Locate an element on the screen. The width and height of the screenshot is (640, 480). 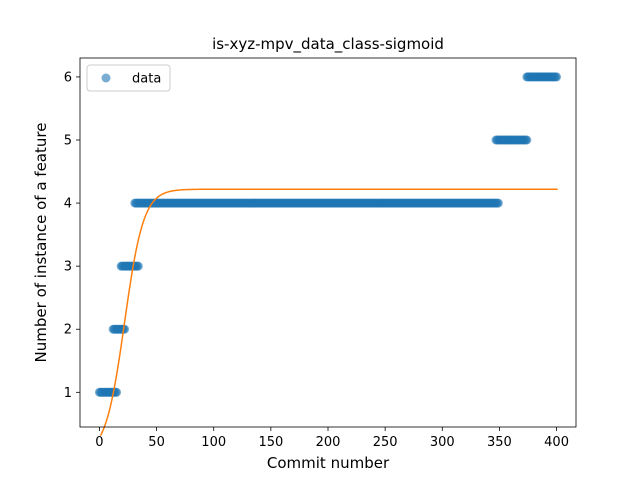
legend-frame is located at coordinates (128, 78).